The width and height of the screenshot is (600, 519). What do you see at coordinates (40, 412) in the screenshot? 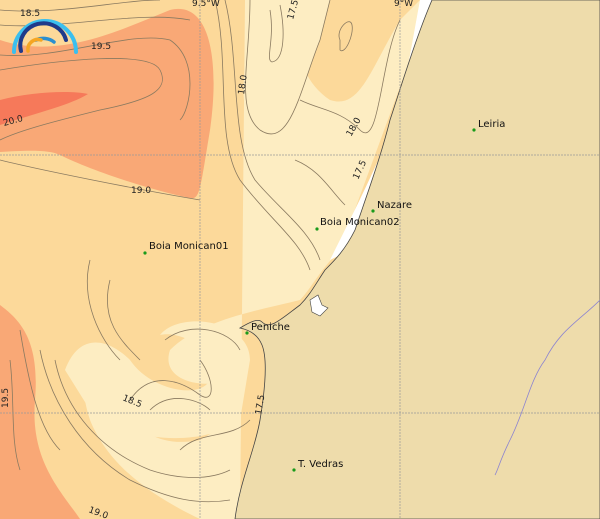
I see `sea-warm-region-south` at bounding box center [40, 412].